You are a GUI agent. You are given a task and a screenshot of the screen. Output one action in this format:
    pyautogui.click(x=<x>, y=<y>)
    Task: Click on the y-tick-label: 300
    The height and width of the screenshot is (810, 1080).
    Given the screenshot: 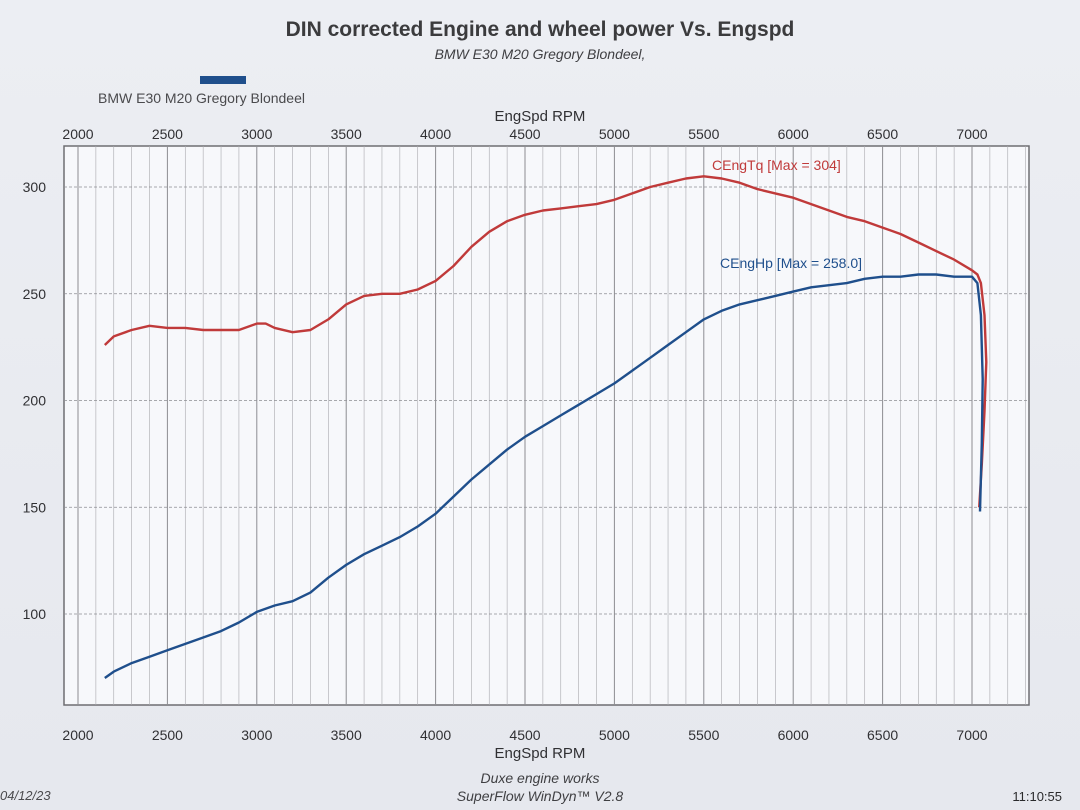 What is the action you would take?
    pyautogui.click(x=35, y=187)
    